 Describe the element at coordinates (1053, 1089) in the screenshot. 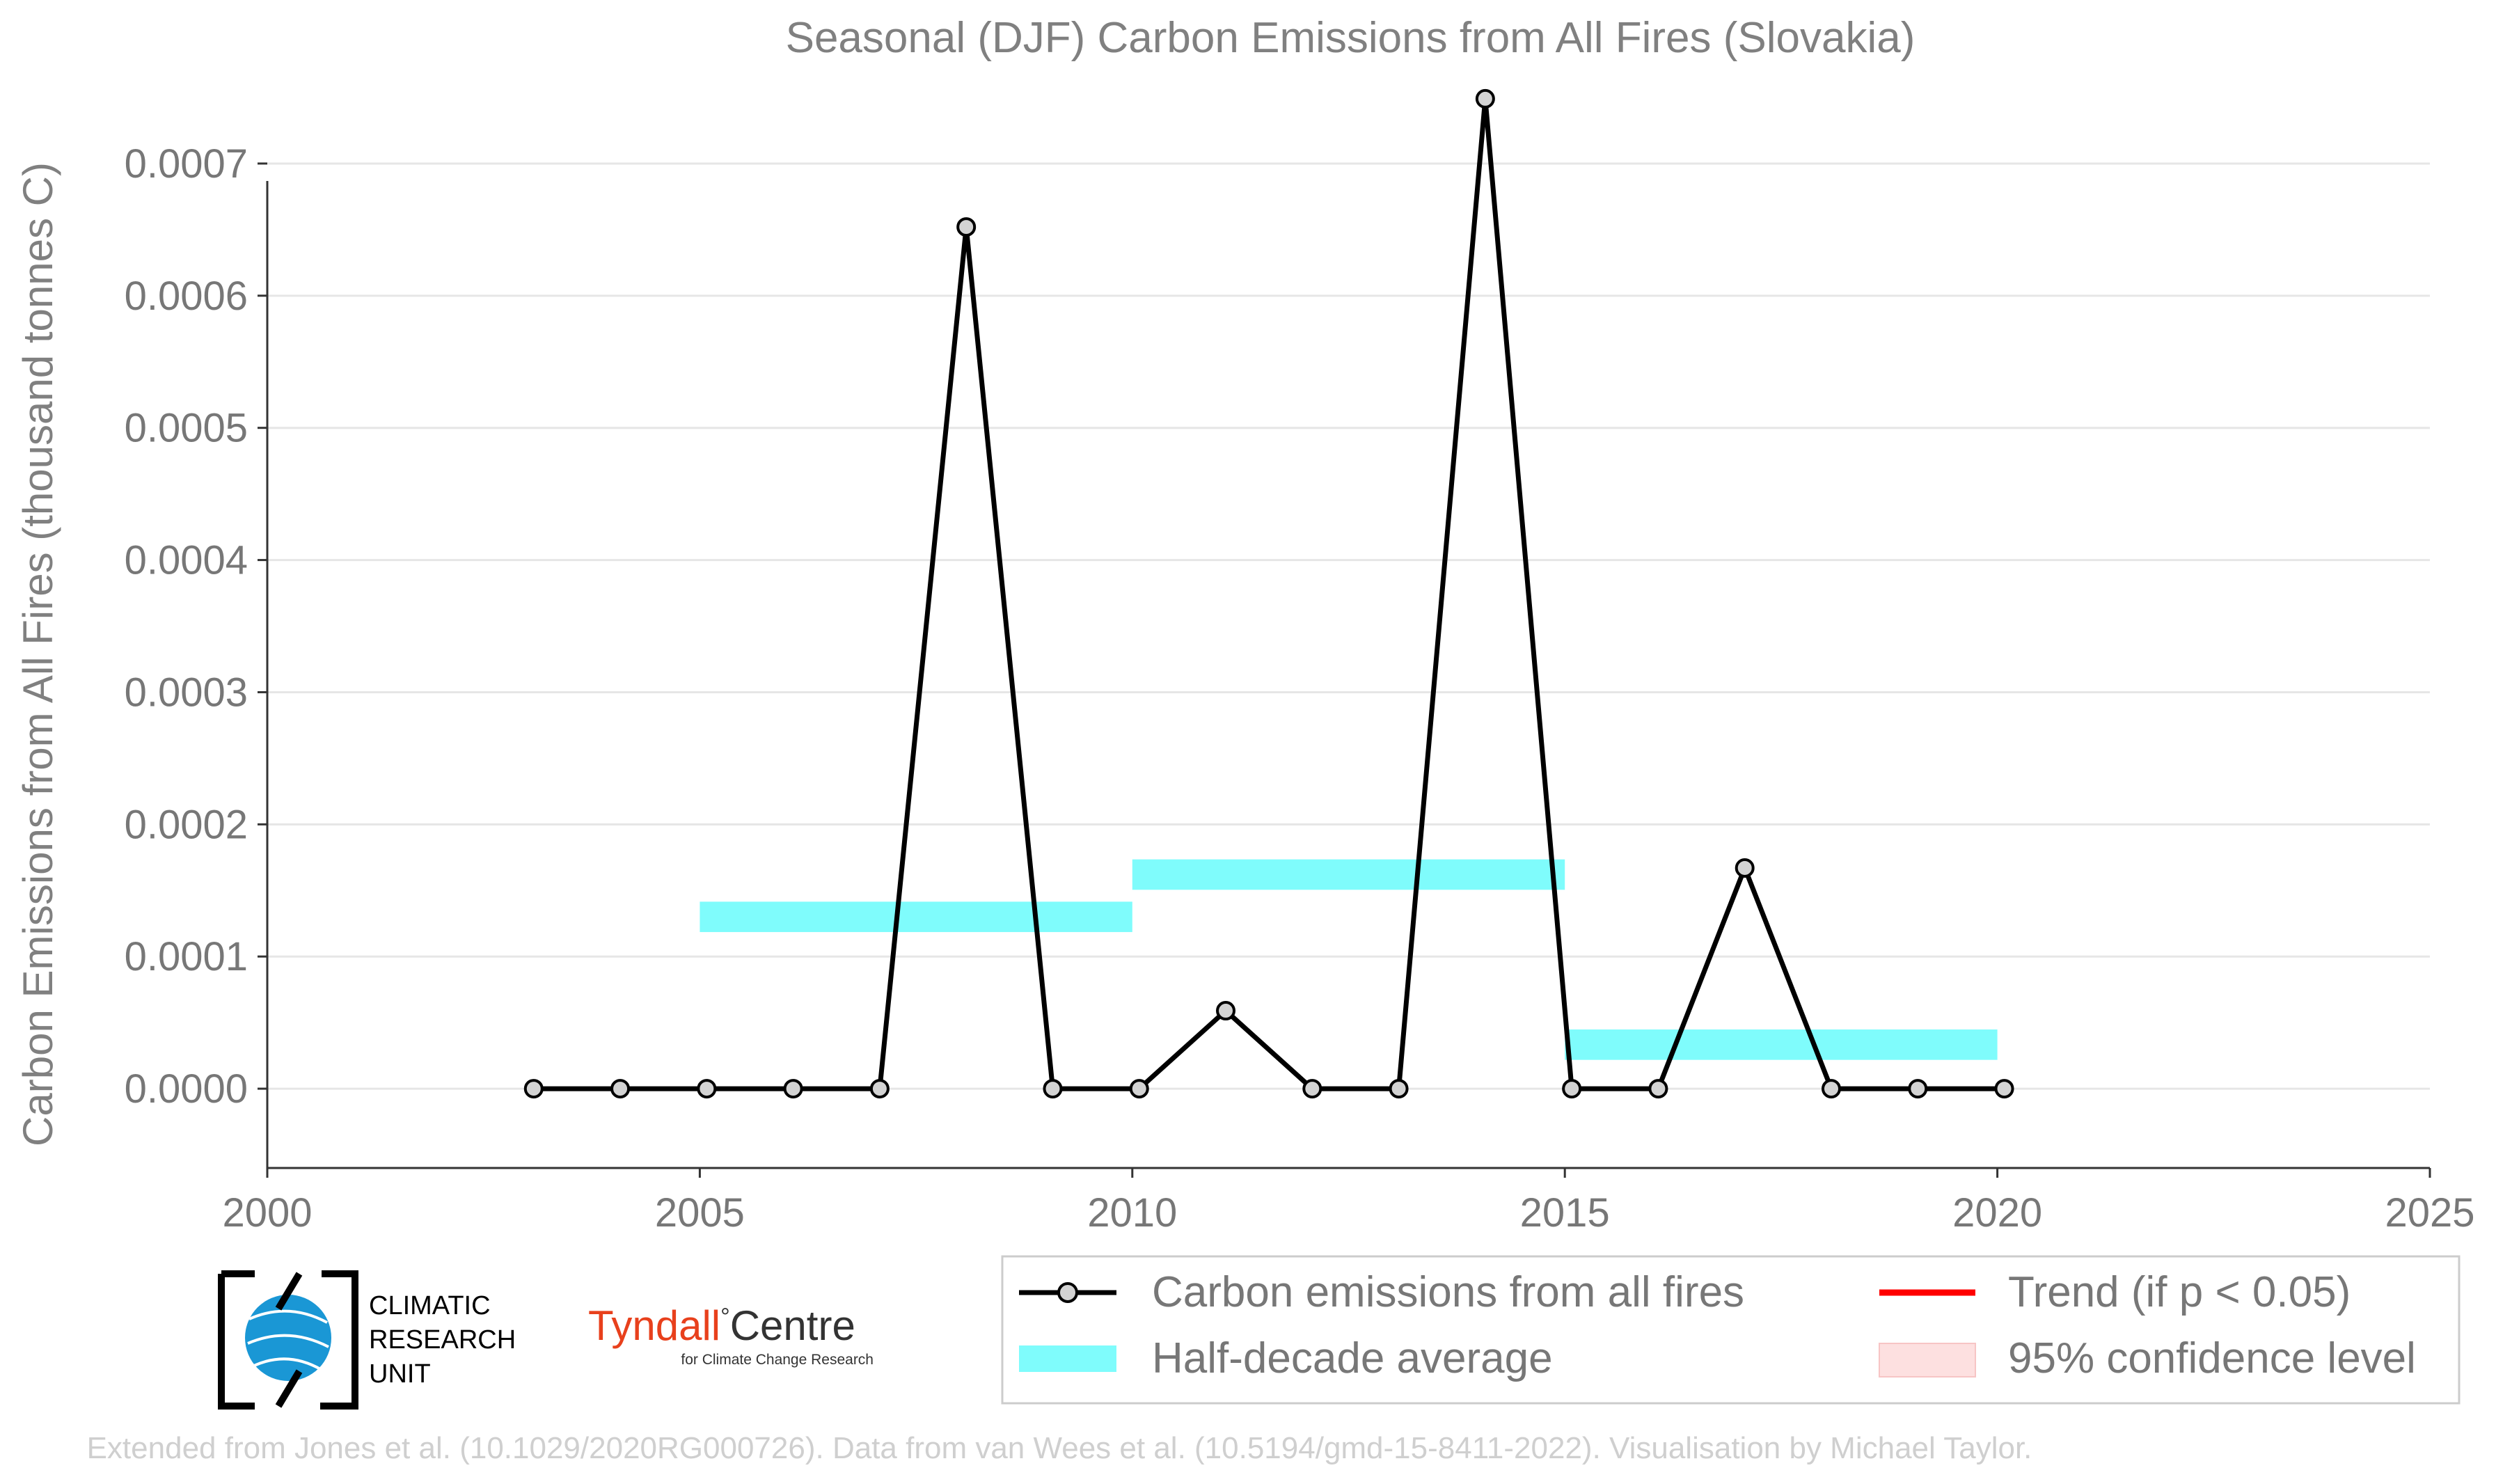

I see `data-point-2009` at that location.